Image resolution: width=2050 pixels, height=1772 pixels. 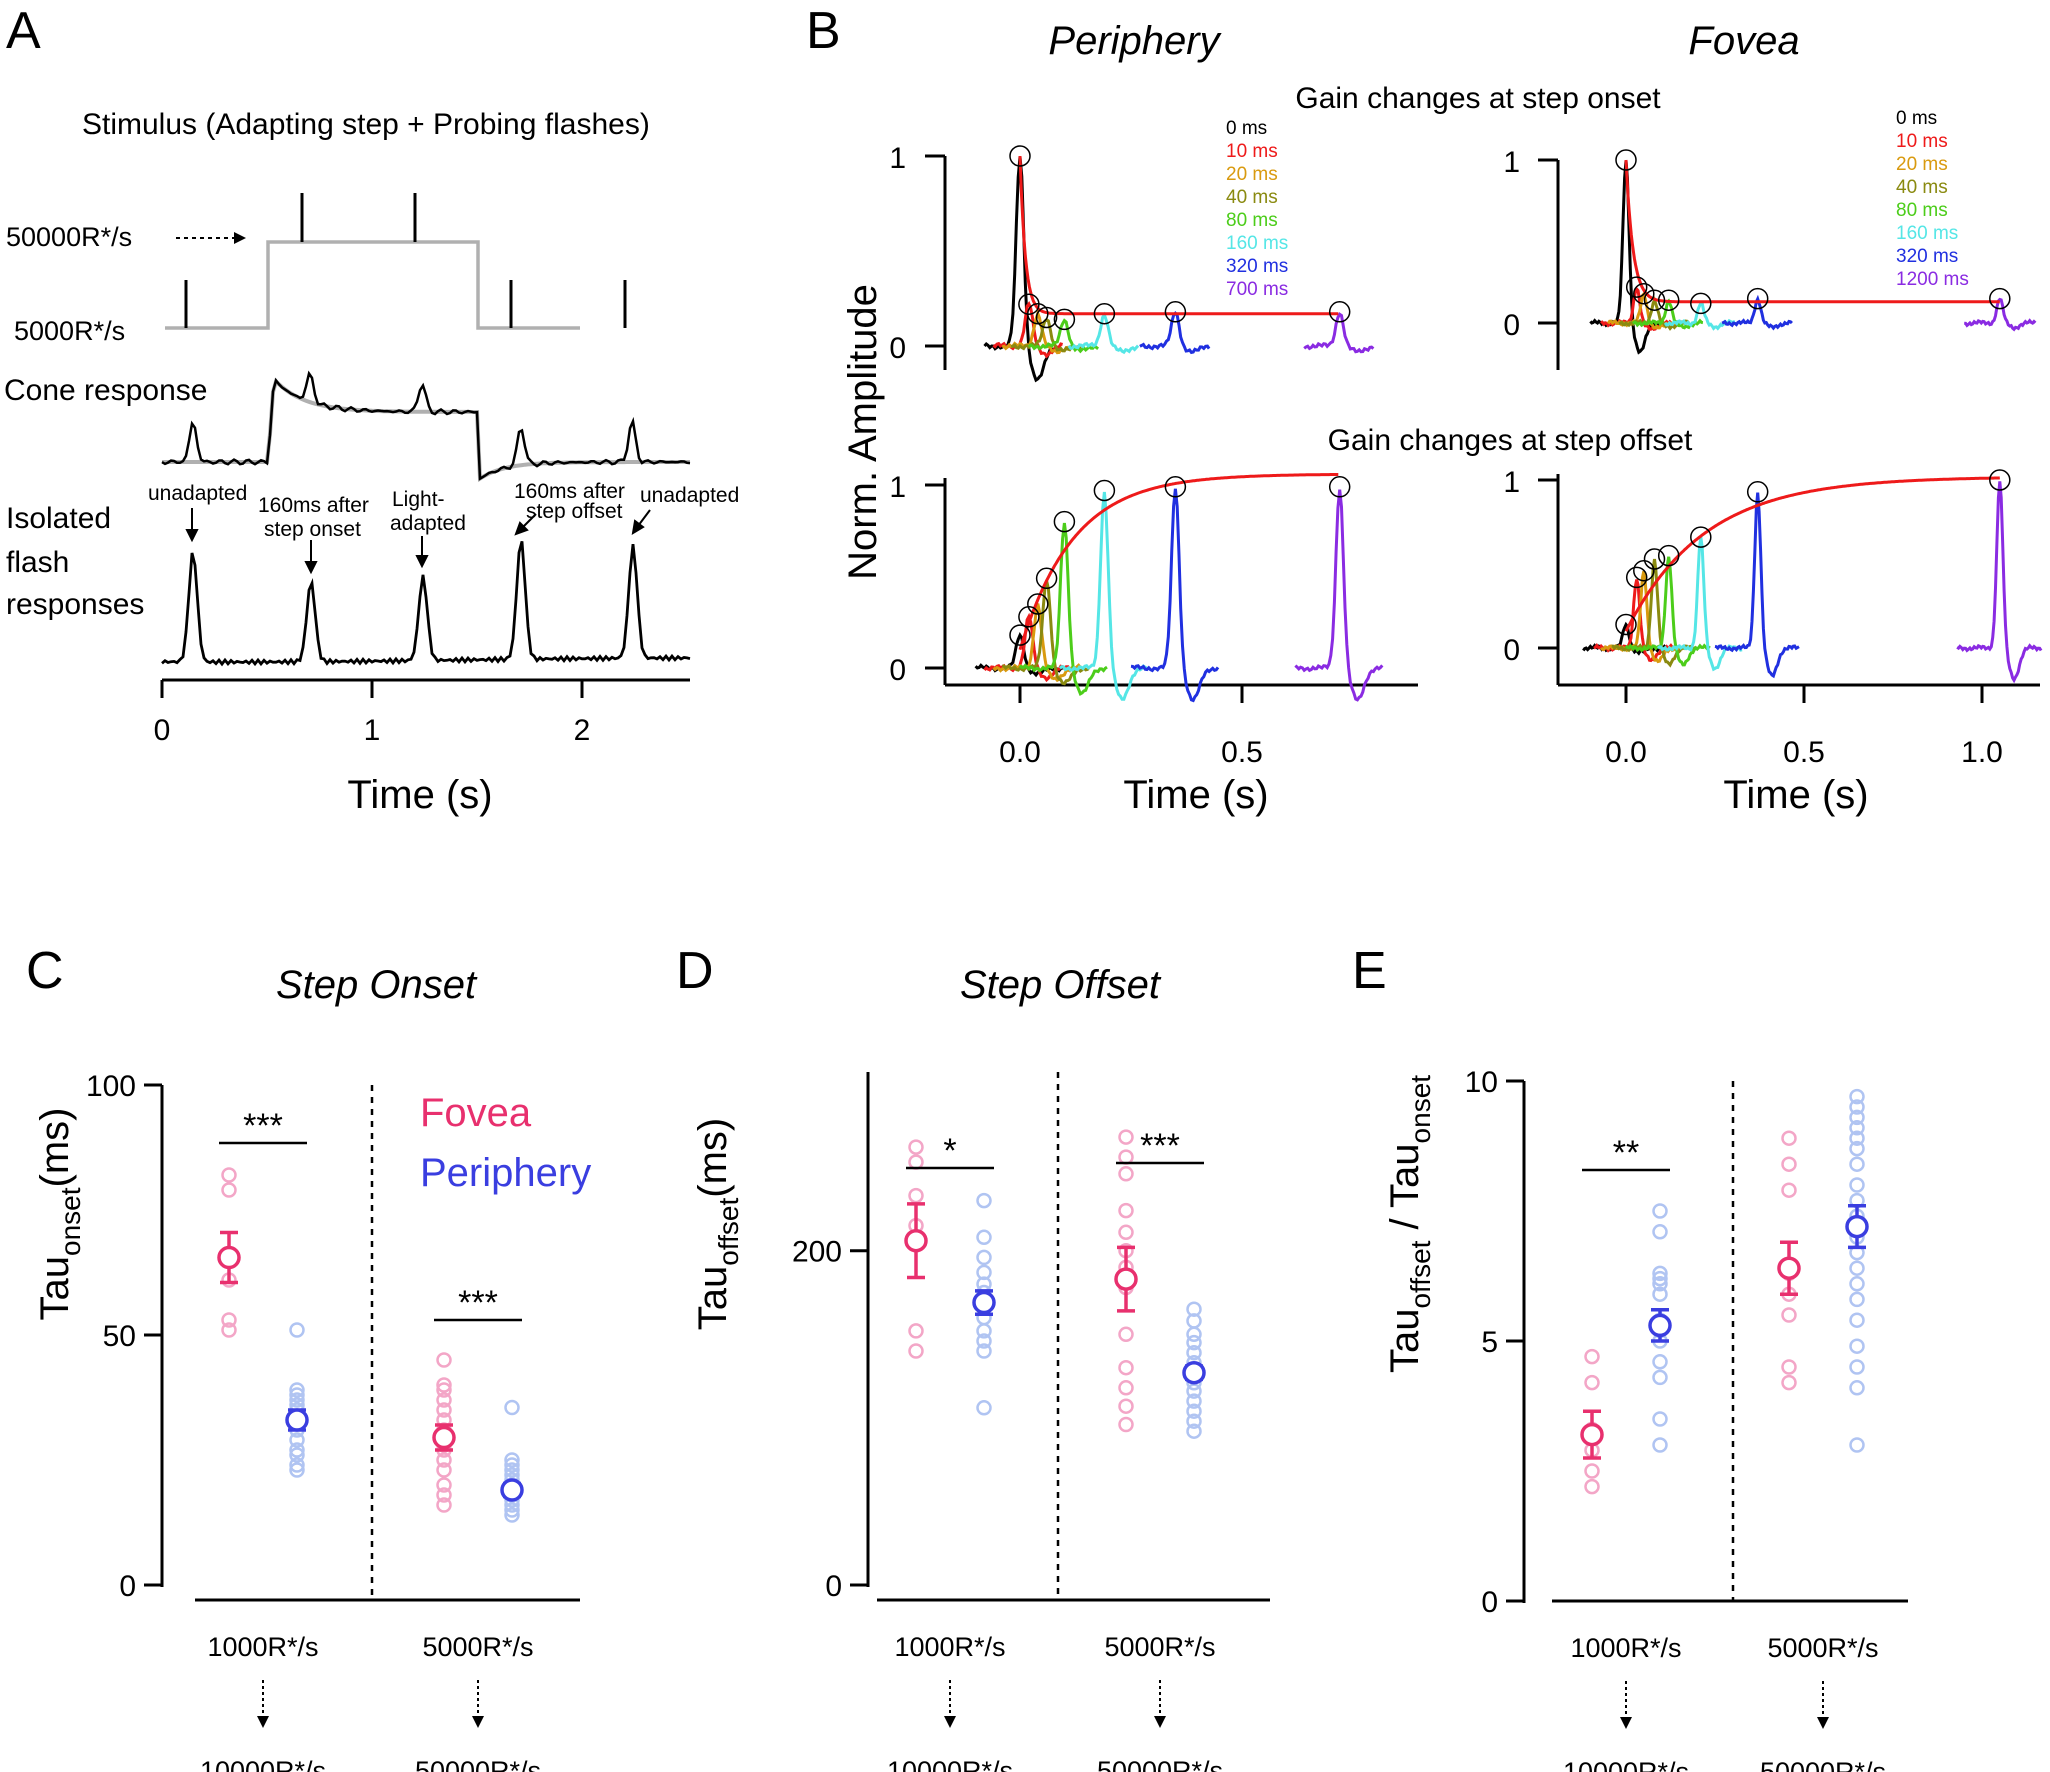 What do you see at coordinates (419, 795) in the screenshot?
I see `panel-a-x-label: Time (s)` at bounding box center [419, 795].